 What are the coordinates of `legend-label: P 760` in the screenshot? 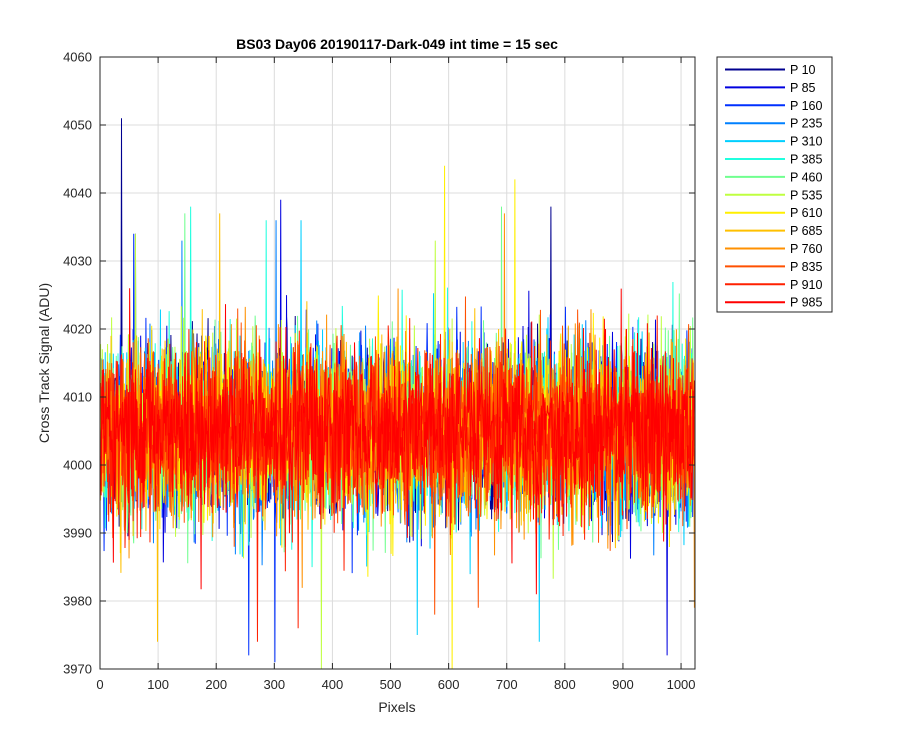 It's located at (806, 249).